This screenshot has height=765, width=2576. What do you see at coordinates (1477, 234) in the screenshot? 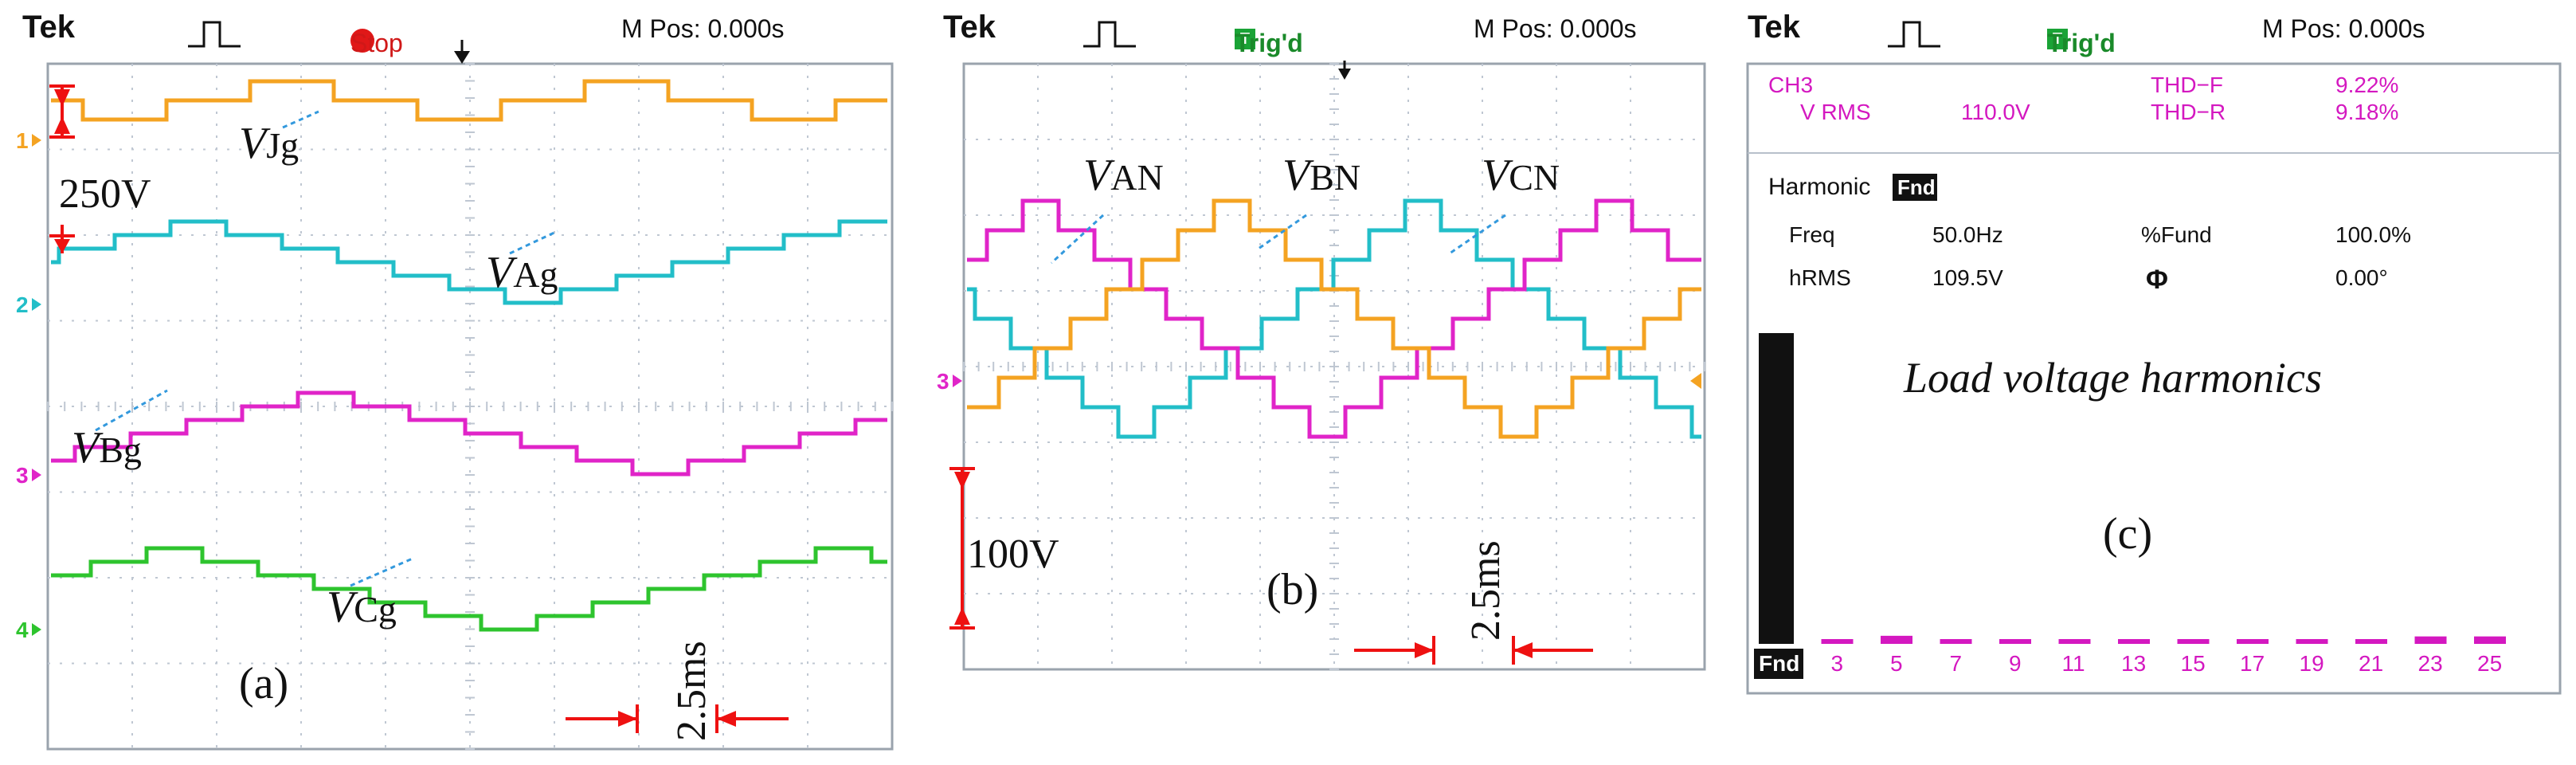
I see `leader-VCN` at bounding box center [1477, 234].